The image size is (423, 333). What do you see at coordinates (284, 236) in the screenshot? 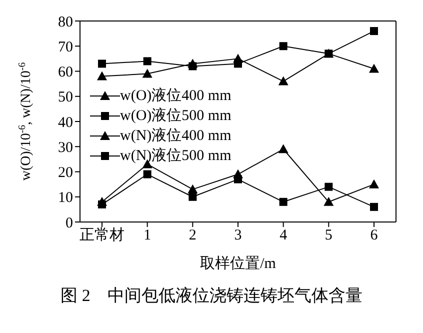
I see `x-tick-label: 4` at bounding box center [284, 236].